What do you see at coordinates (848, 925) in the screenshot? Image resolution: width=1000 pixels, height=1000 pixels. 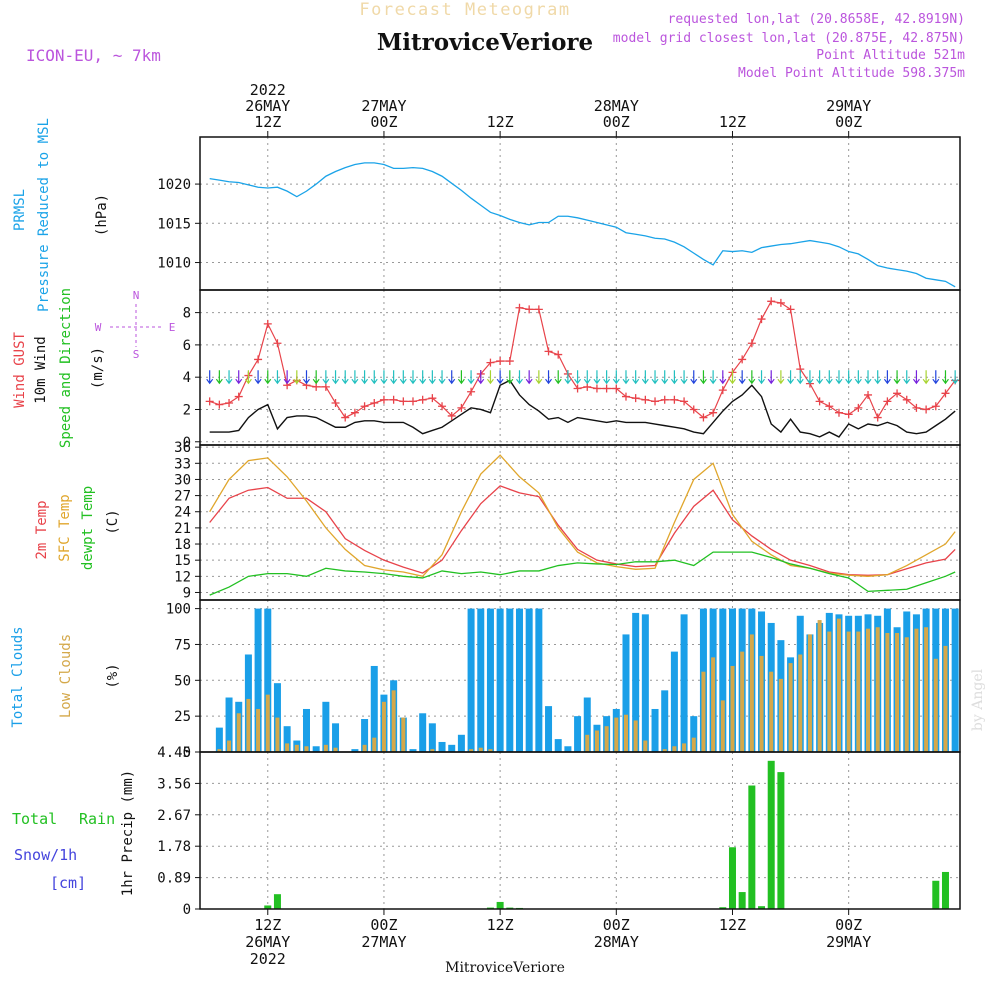 I see `x-label-bottom: 00Z` at bounding box center [848, 925].